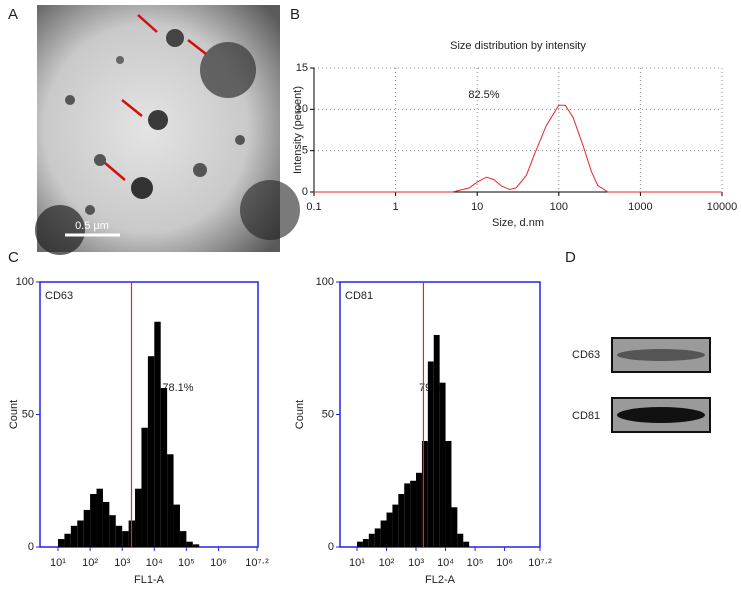 The image size is (741, 591). Describe the element at coordinates (641, 385) in the screenshot. I see `western-blot: CD63 CD81` at that location.